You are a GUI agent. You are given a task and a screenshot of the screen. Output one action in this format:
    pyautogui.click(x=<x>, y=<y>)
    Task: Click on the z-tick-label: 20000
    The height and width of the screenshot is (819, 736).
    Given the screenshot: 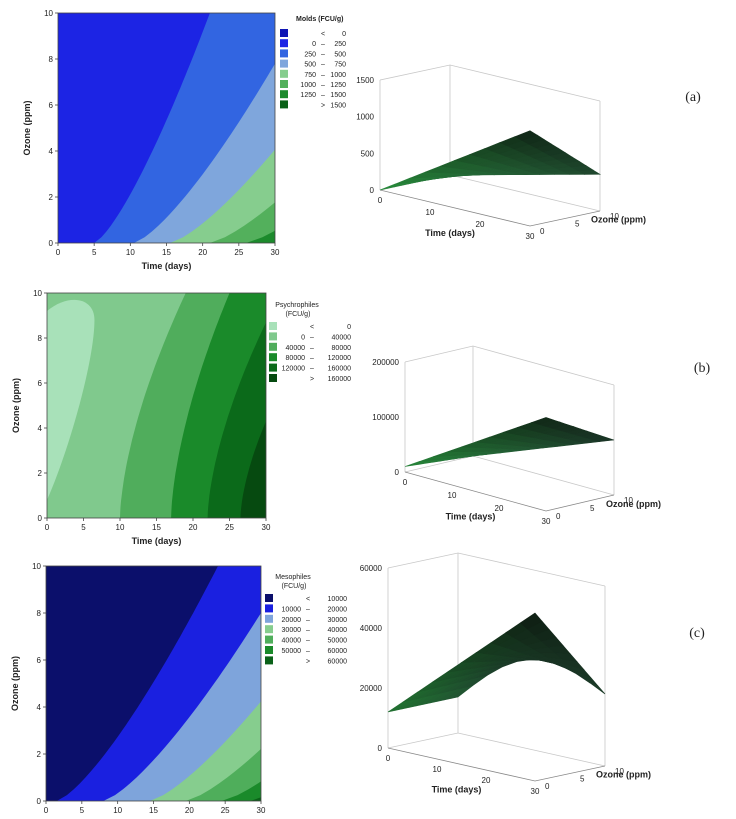 What is the action you would take?
    pyautogui.click(x=371, y=688)
    